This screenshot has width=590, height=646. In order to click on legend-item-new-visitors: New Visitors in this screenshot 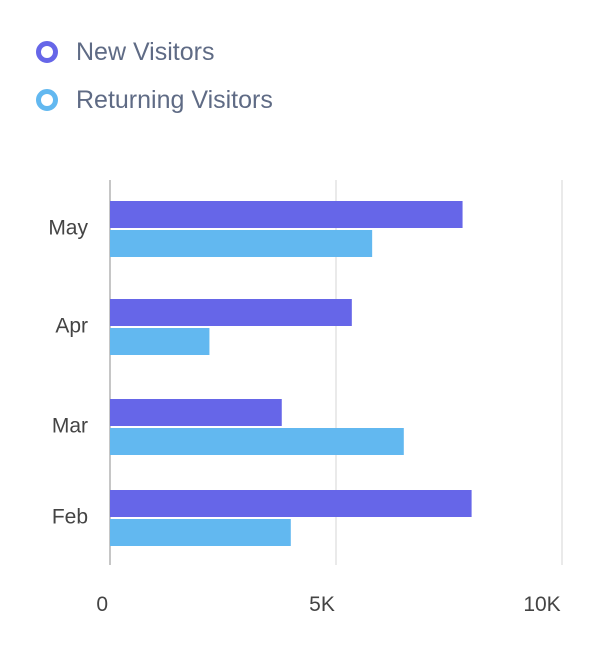, I will do `click(154, 52)`.